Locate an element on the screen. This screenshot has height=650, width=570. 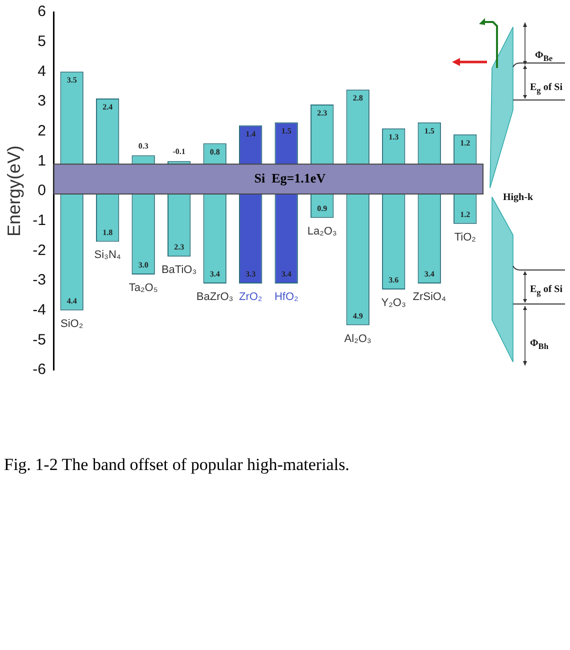
annotation: -0.1 is located at coordinates (179, 151).